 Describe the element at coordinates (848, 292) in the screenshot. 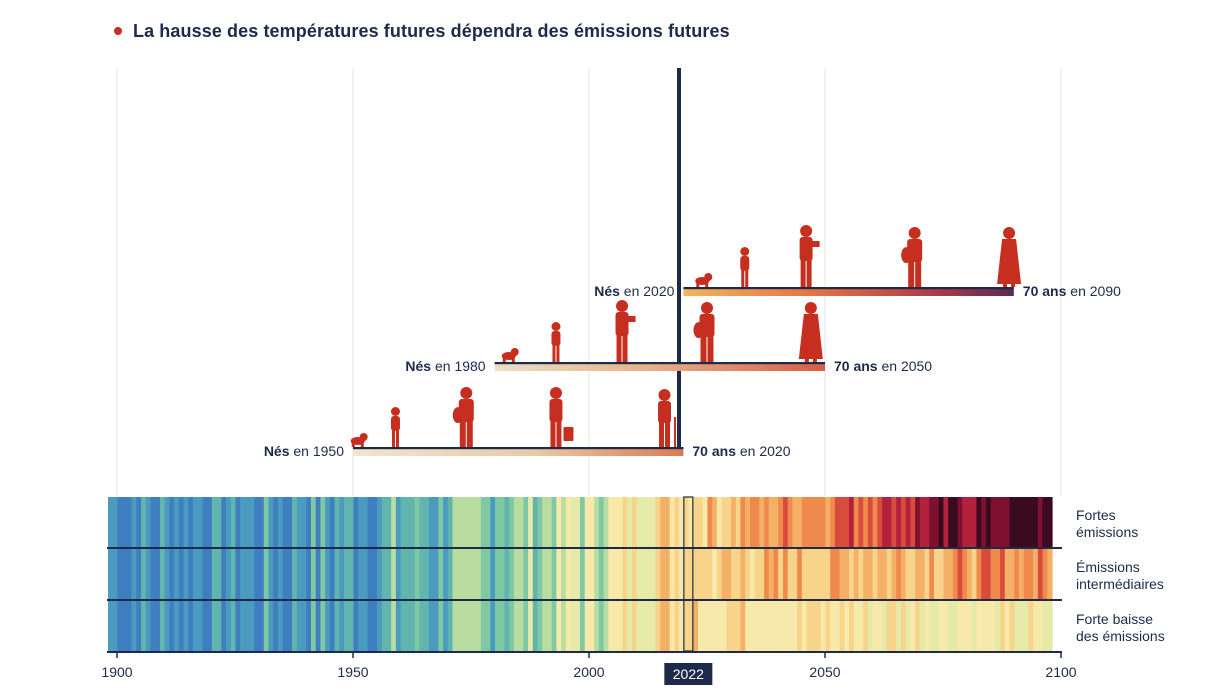

I see `lifespan-bar-2020` at that location.